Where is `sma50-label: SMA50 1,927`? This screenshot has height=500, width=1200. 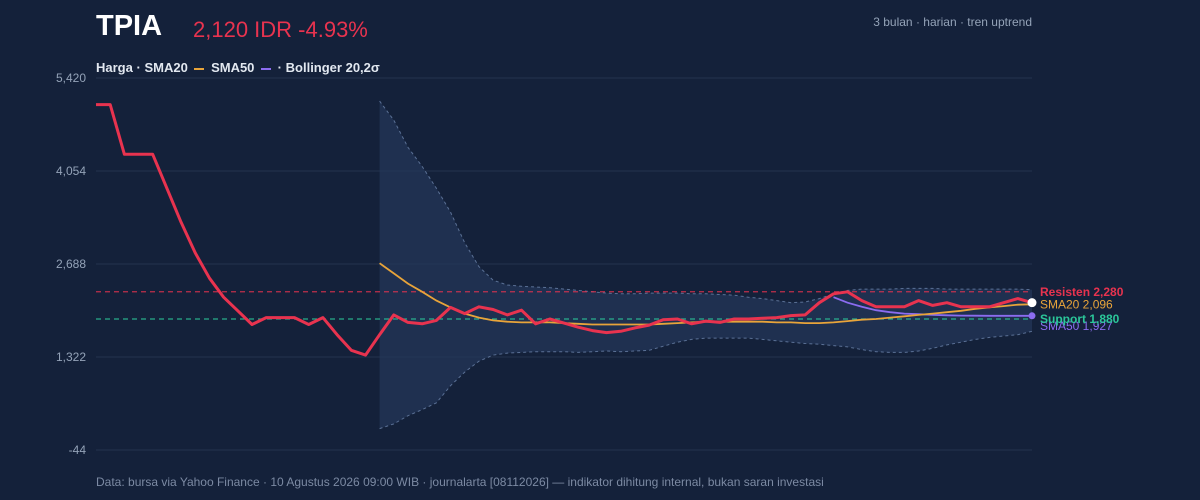
sma50-label: SMA50 1,927 is located at coordinates (1076, 326).